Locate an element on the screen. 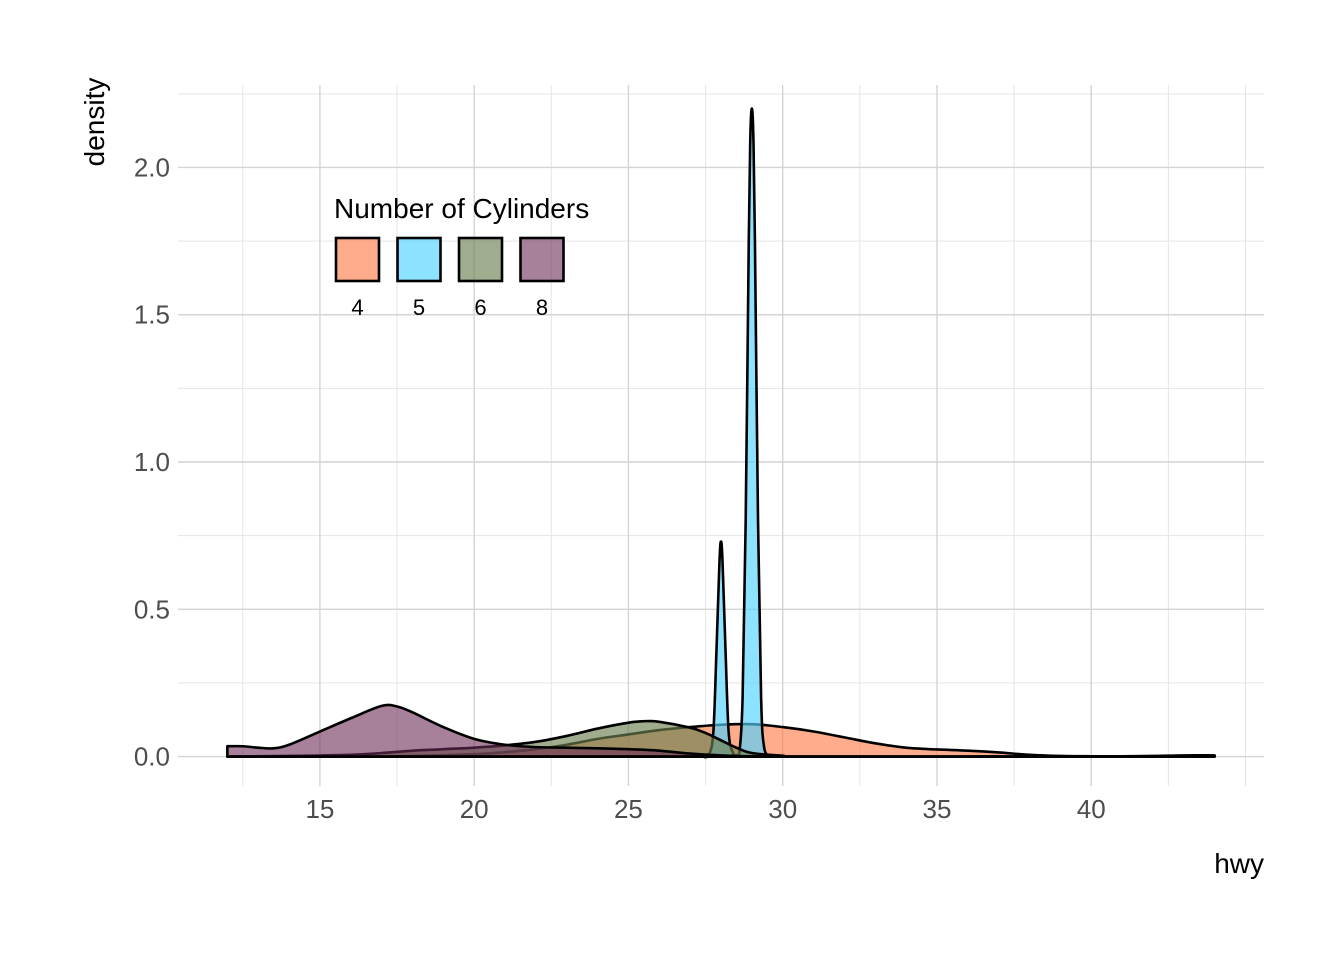 The width and height of the screenshot is (1344, 960). y-axis-title: density is located at coordinates (94, 122).